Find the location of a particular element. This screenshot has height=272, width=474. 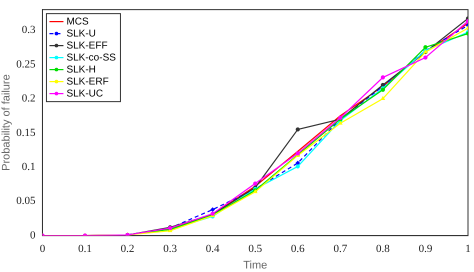

legend-label: SLK-EFF is located at coordinates (87, 46).